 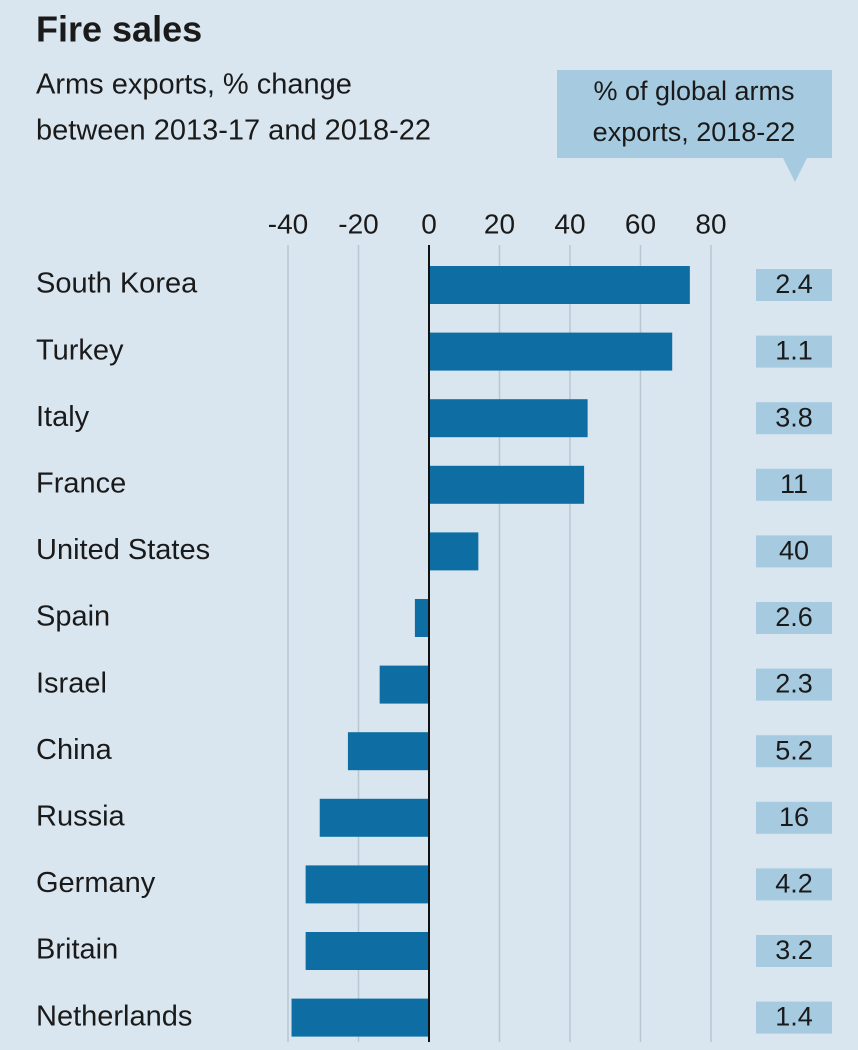 I want to click on x-tick-label: 20, so click(x=499, y=223).